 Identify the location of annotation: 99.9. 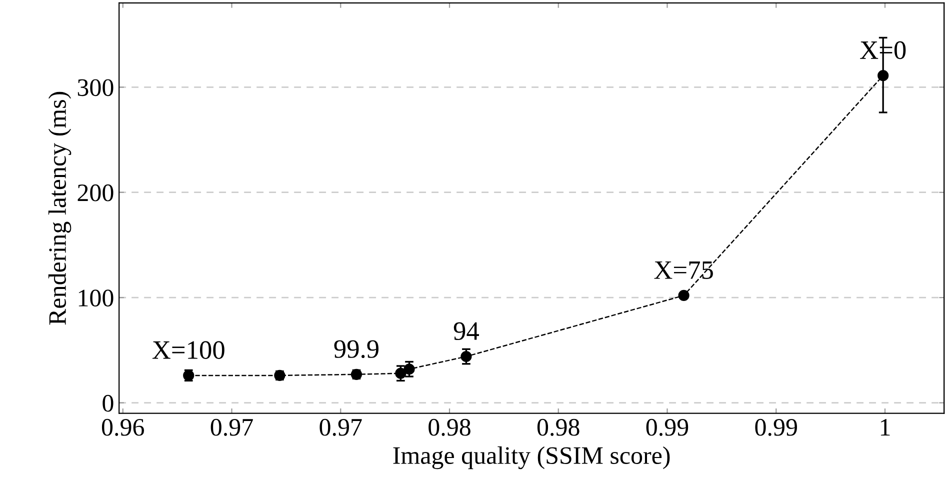
(356, 349).